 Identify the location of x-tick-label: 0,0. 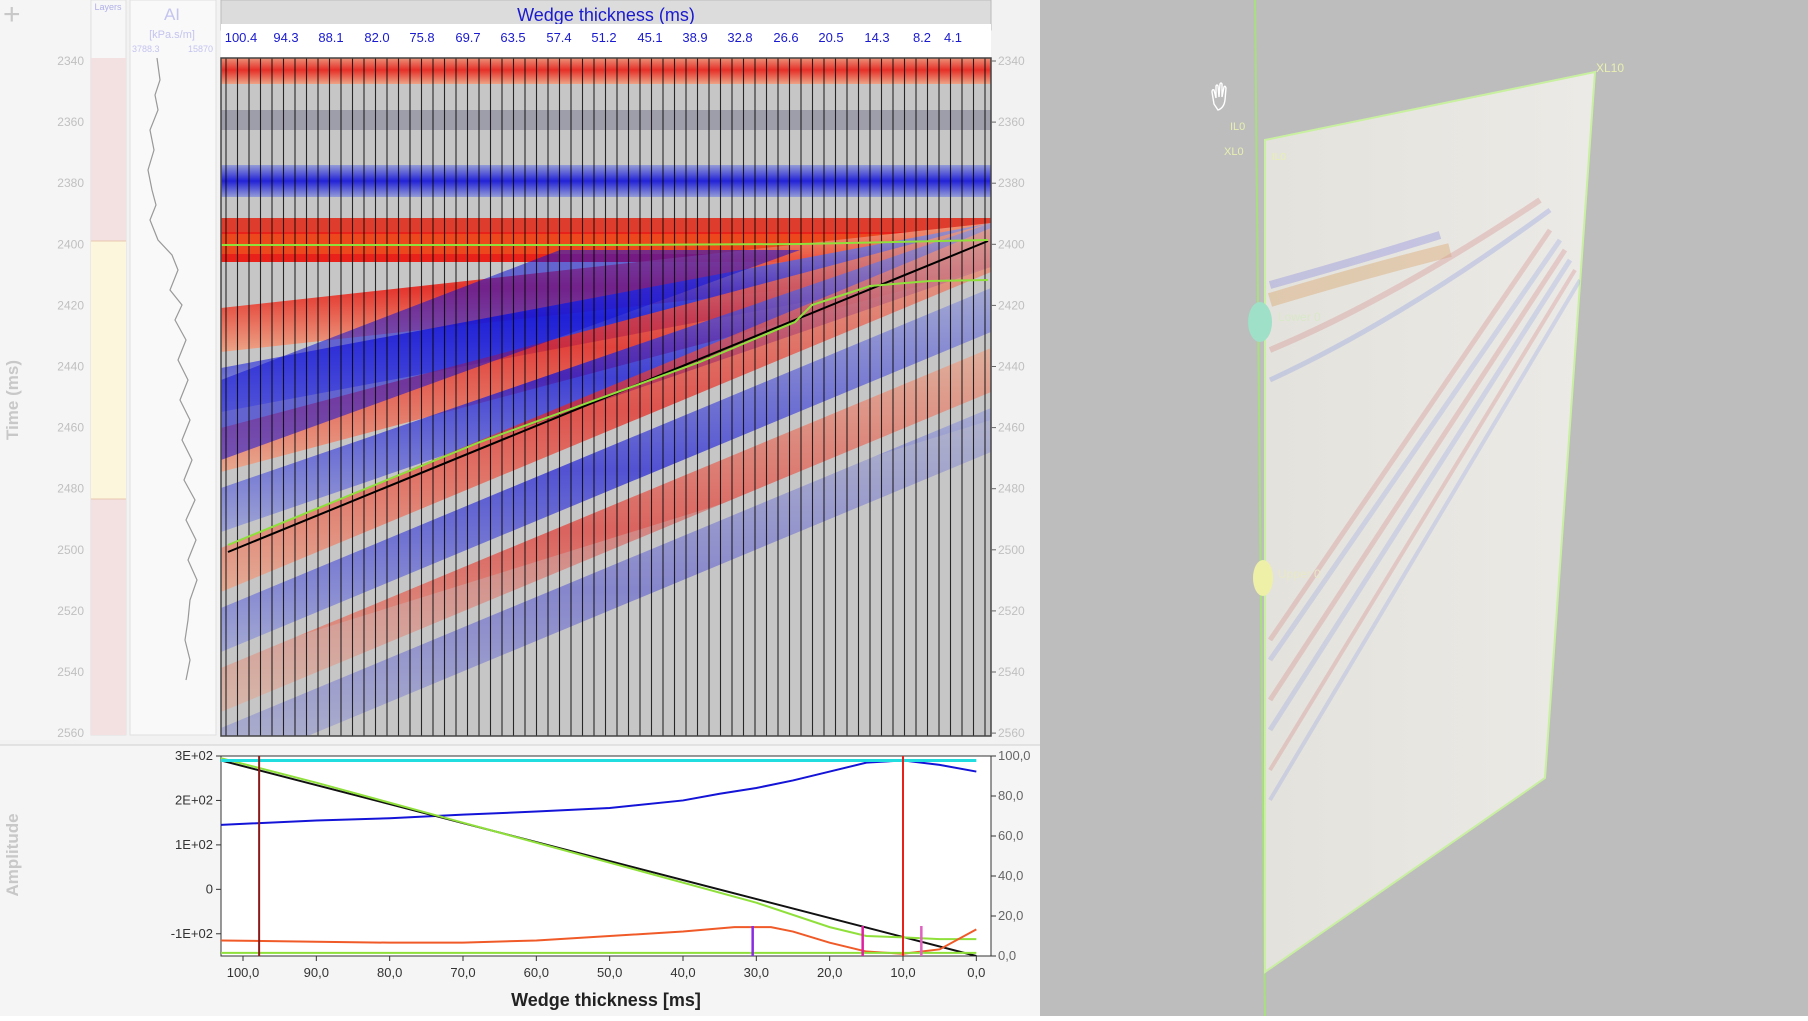
(976, 972).